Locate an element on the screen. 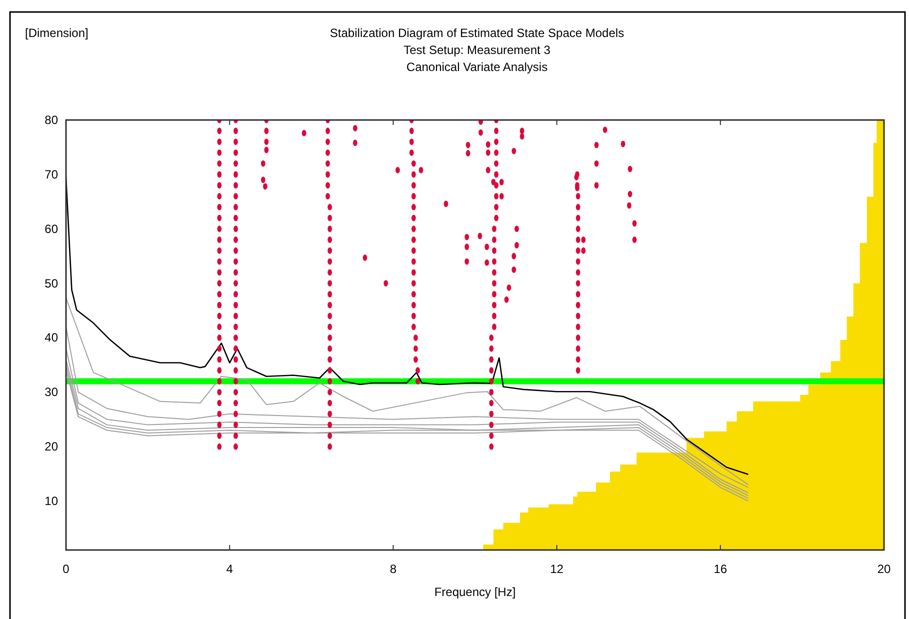 This screenshot has width=909, height=619. x-tick-label: 0 is located at coordinates (66, 569).